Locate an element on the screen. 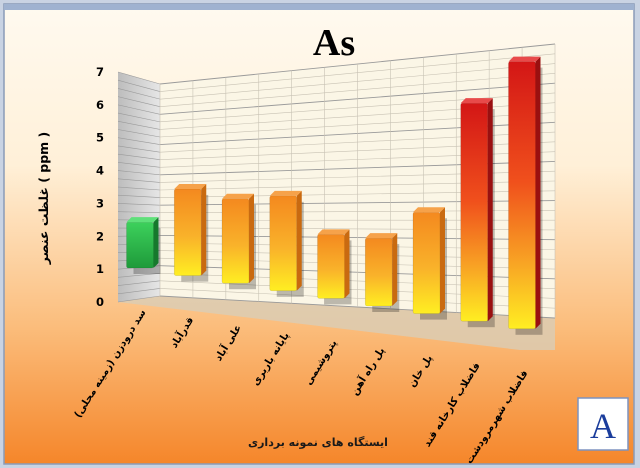 The width and height of the screenshot is (640, 468). y-tick-label: 6 is located at coordinates (100, 105).